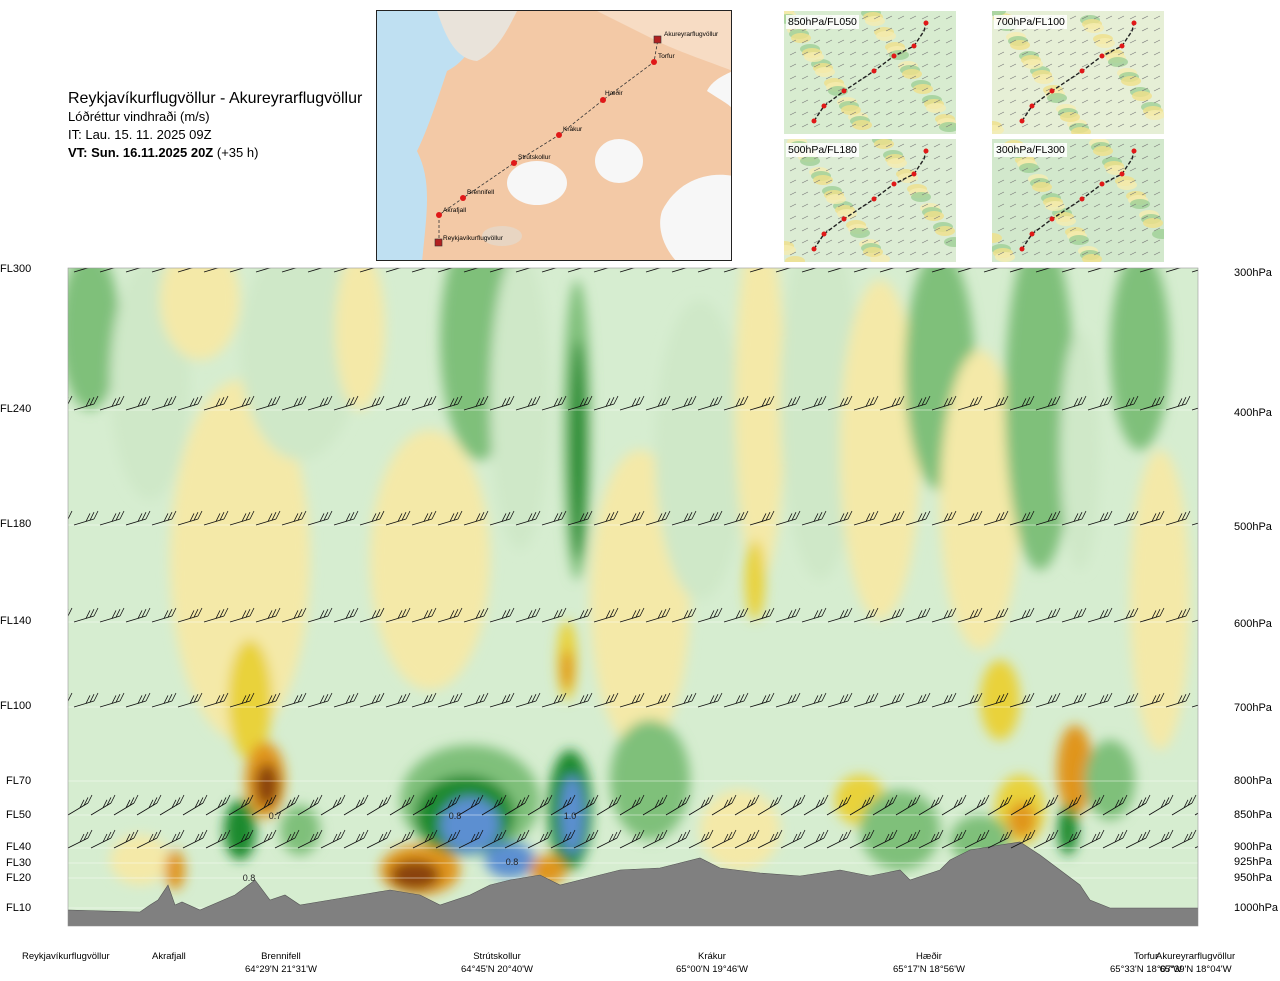  I want to click on contour-label-2: 0.8, so click(512, 862).